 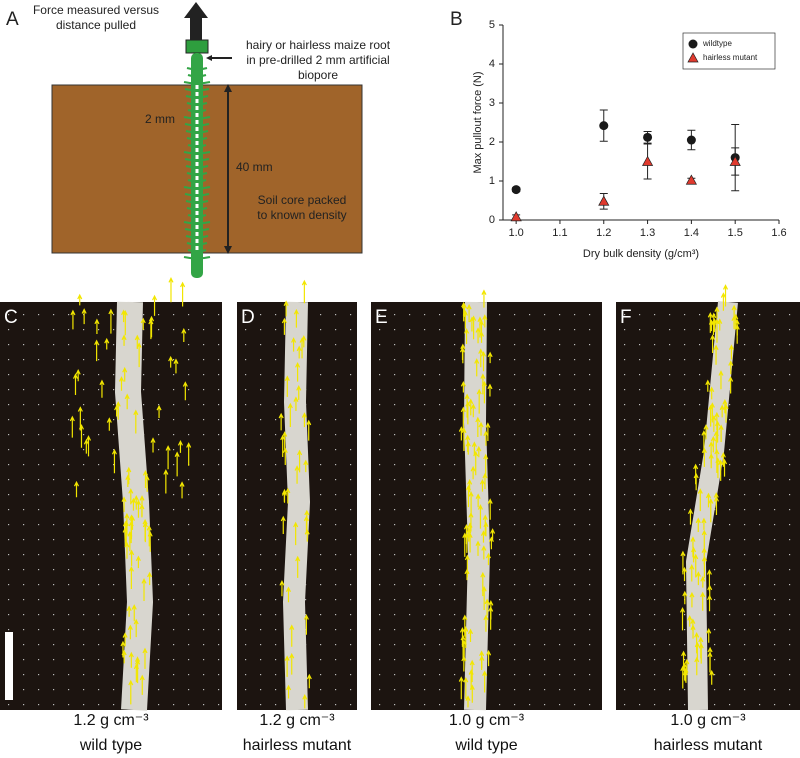 What do you see at coordinates (648, 137) in the screenshot?
I see `marker` at bounding box center [648, 137].